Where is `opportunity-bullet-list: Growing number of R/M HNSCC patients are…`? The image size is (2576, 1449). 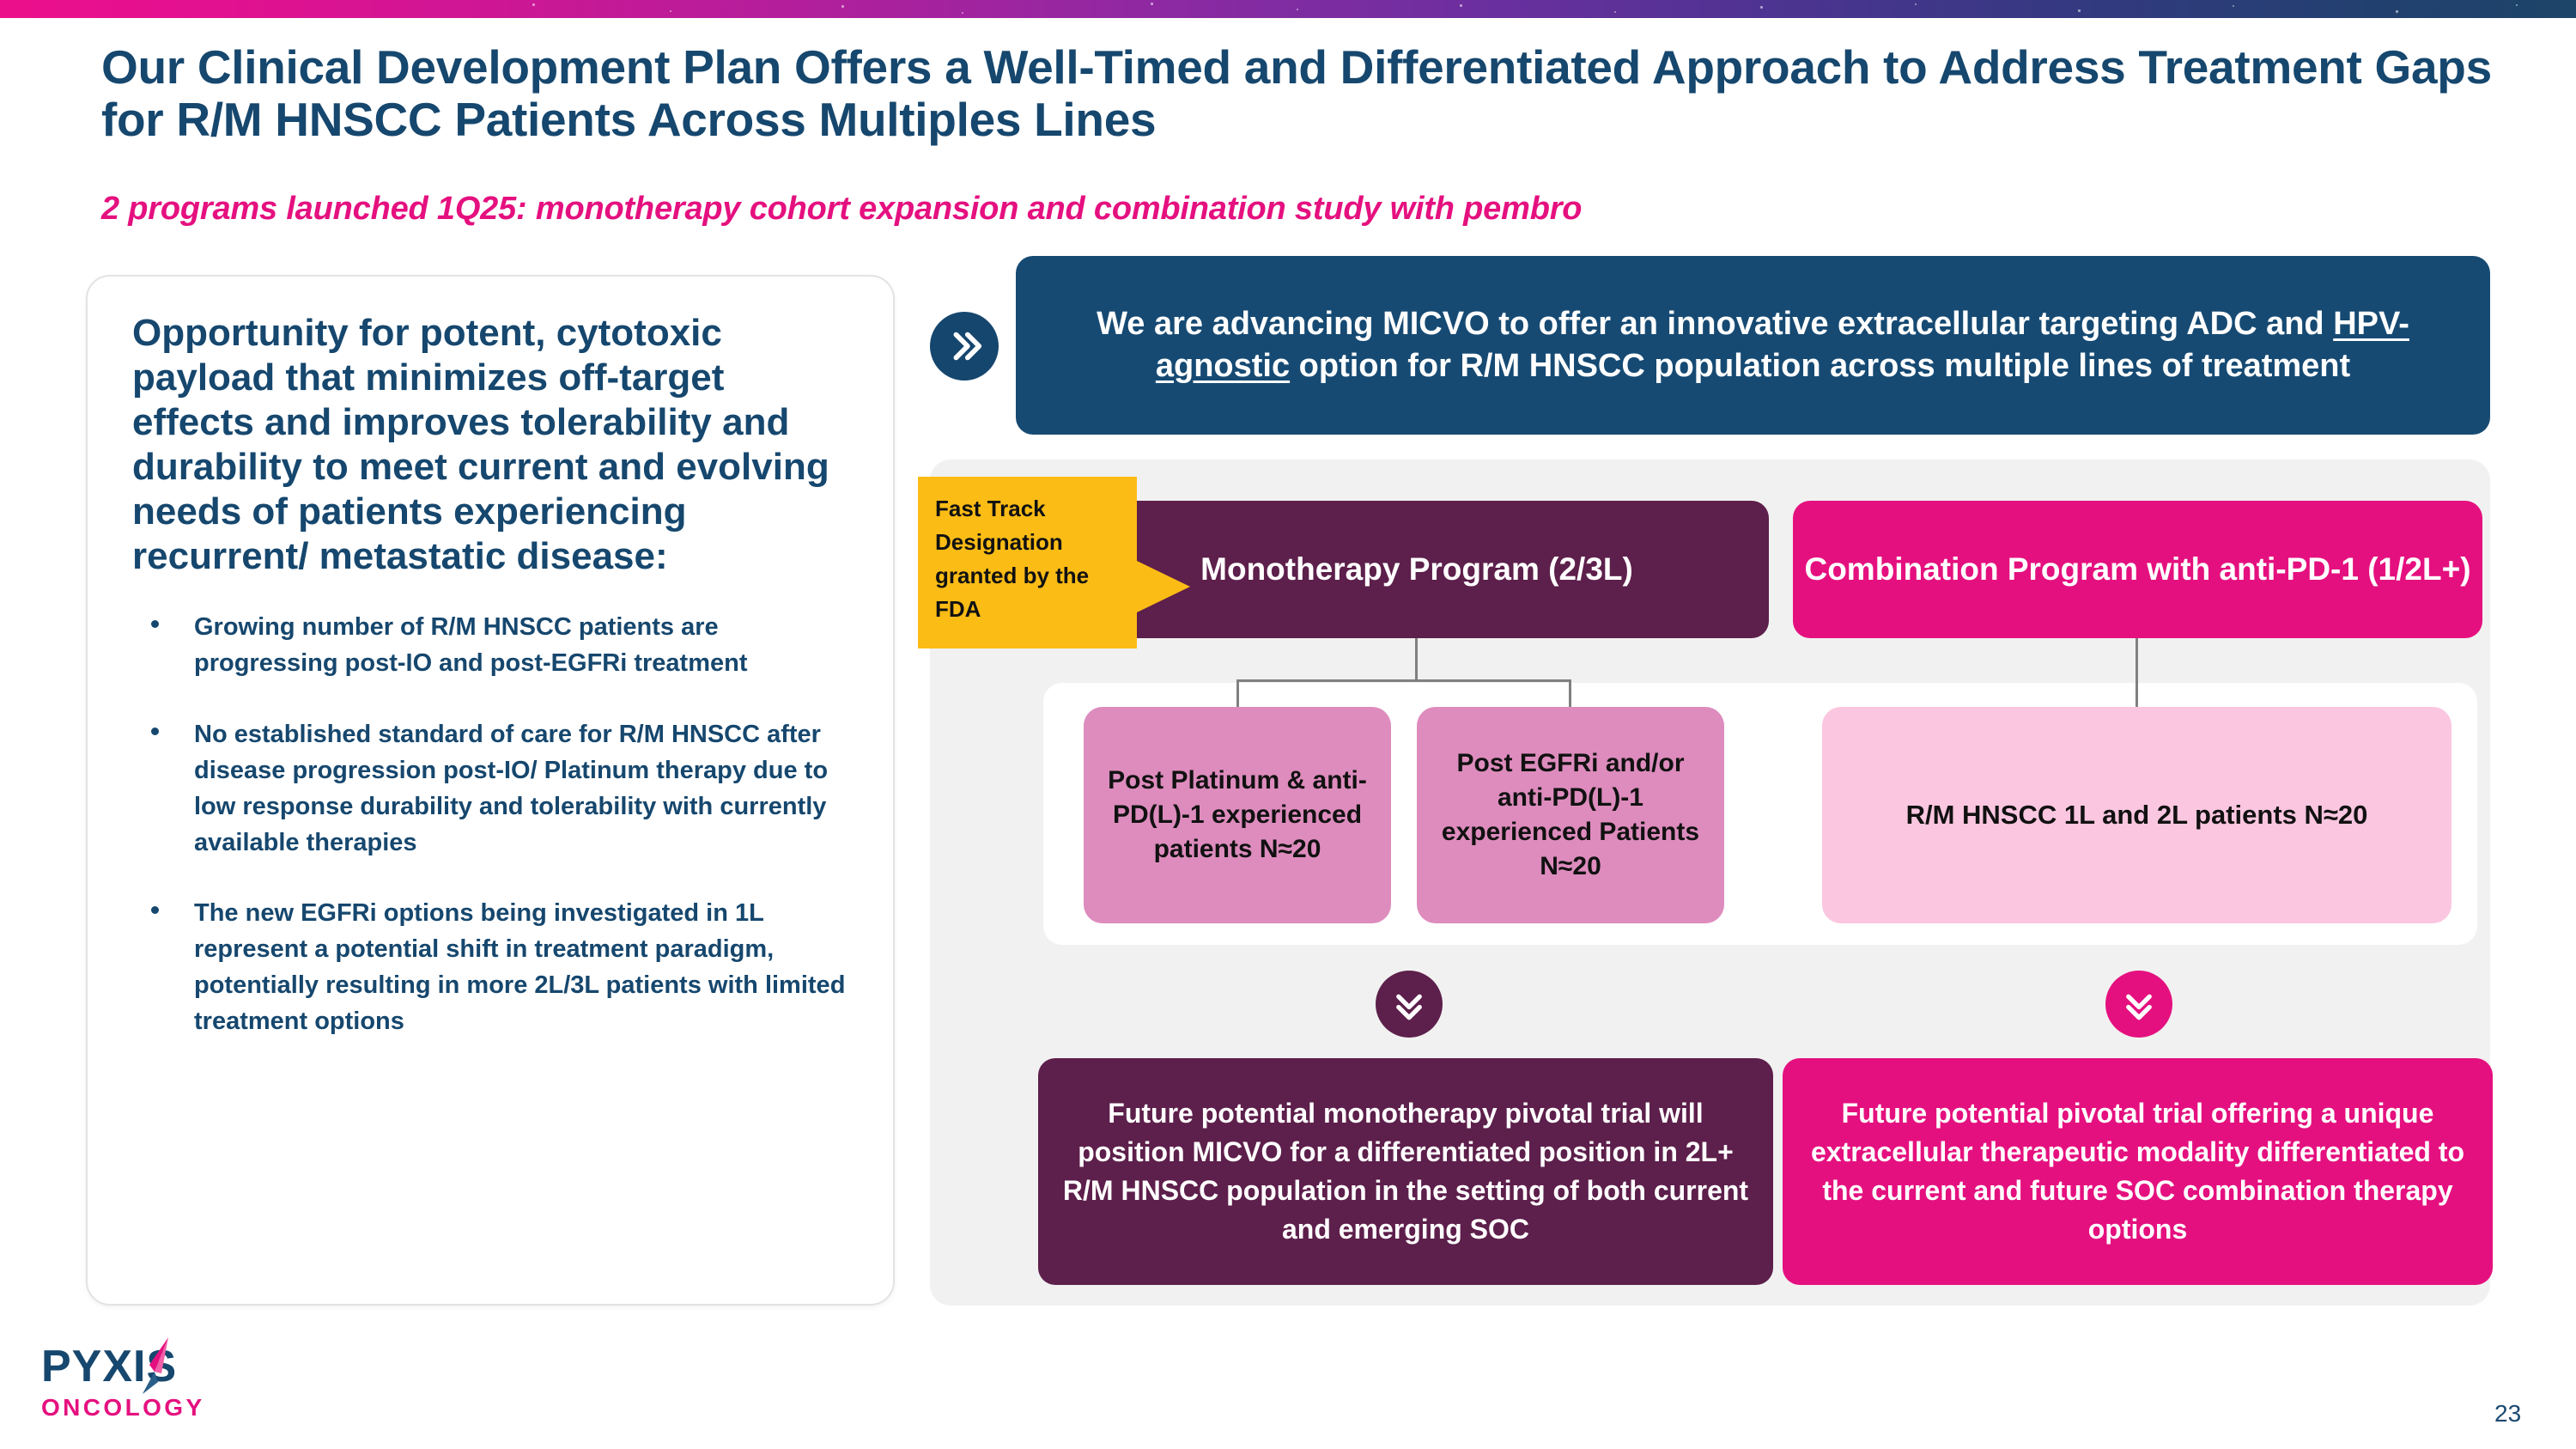
opportunity-bullet-list: Growing number of R/M HNSCC patients are… is located at coordinates (490, 823).